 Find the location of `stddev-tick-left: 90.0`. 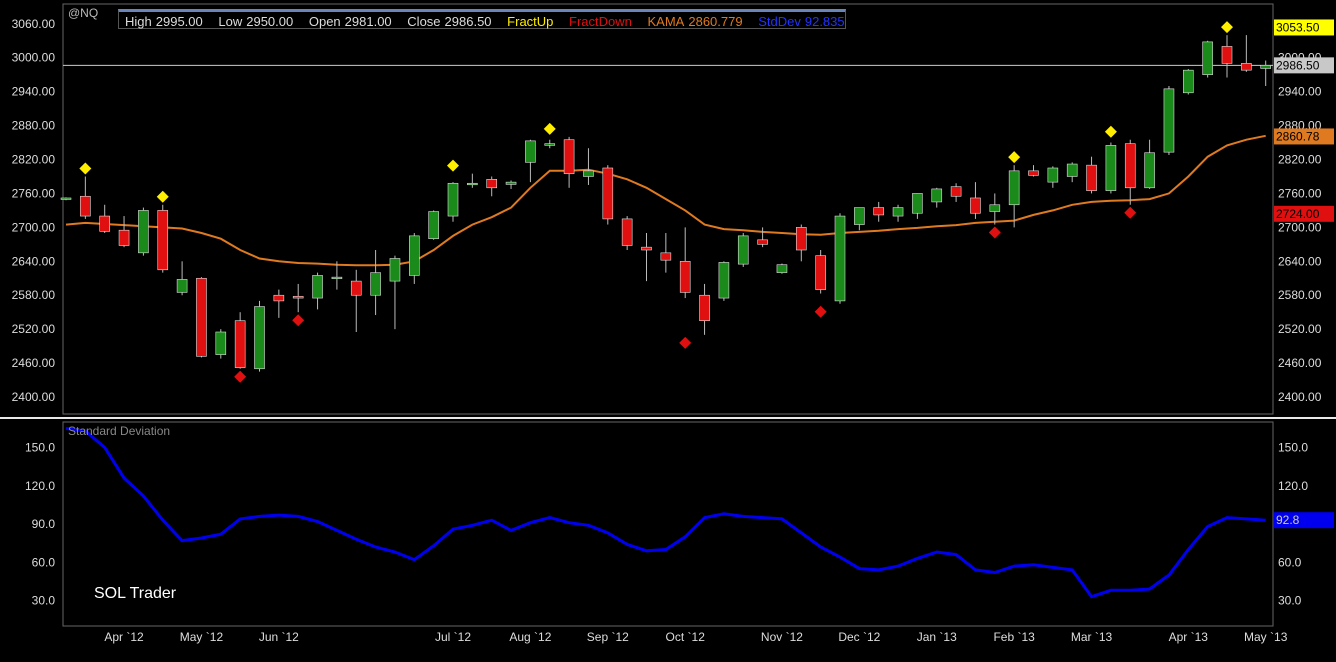

stddev-tick-left: 90.0 is located at coordinates (44, 524).